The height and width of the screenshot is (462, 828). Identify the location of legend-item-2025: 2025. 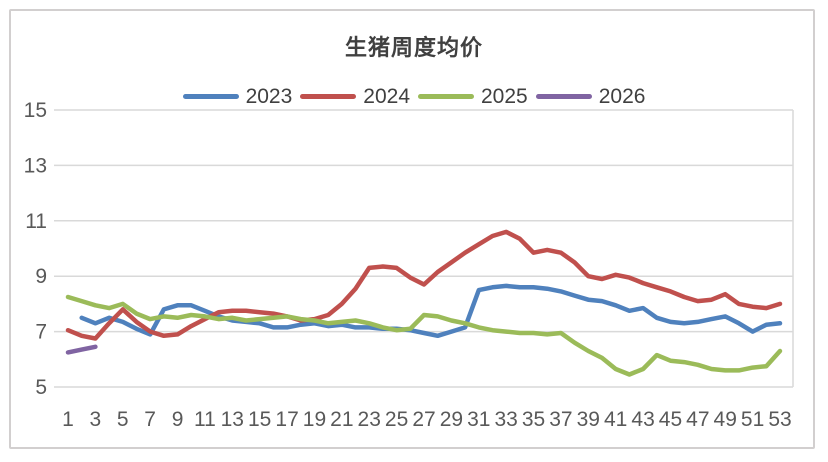
(473, 96).